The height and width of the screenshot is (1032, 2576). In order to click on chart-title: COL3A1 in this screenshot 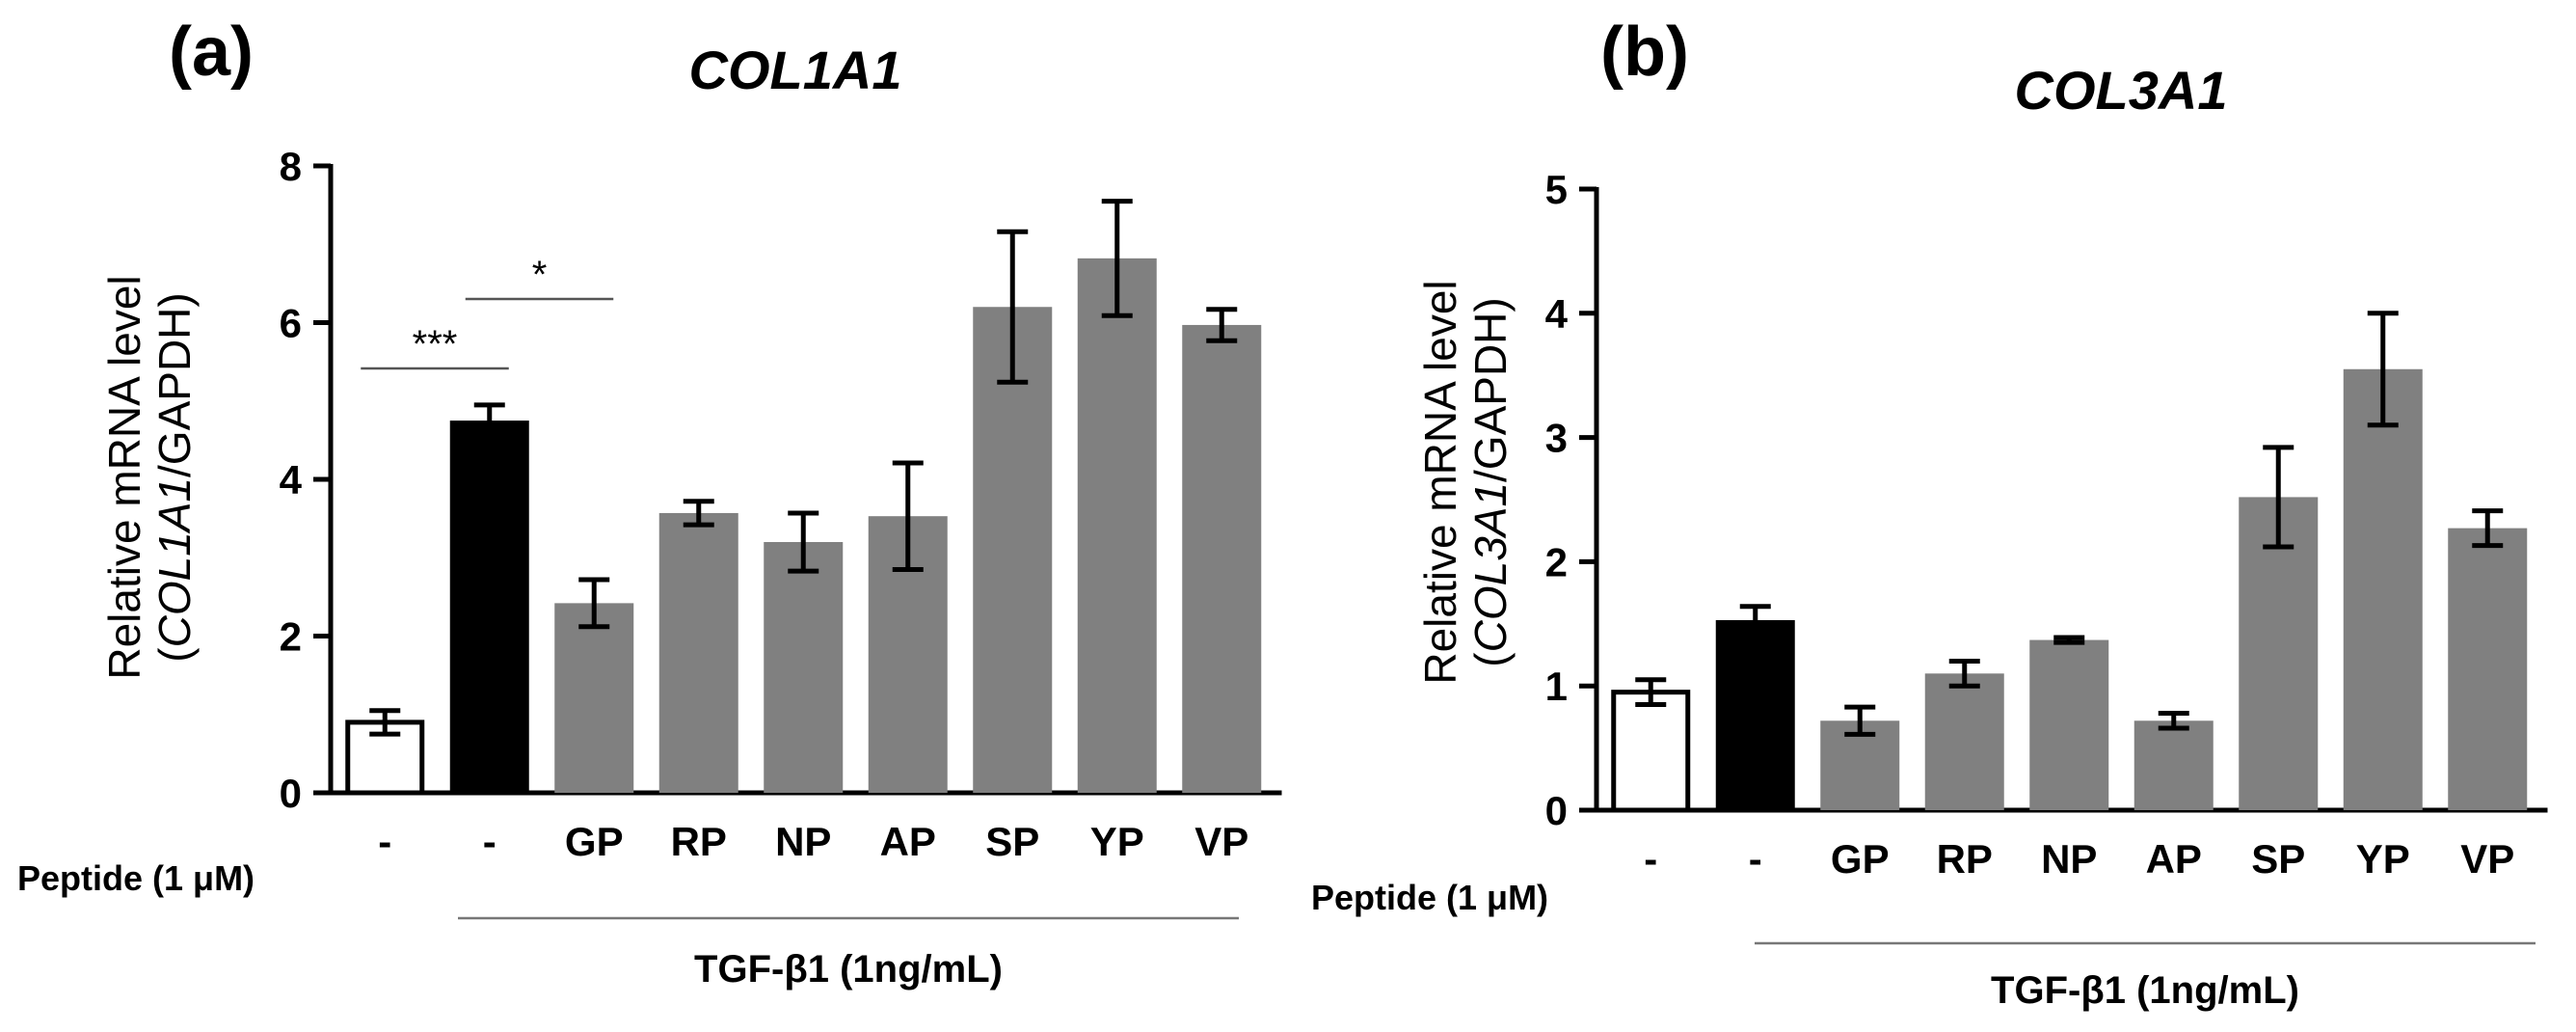, I will do `click(2121, 91)`.